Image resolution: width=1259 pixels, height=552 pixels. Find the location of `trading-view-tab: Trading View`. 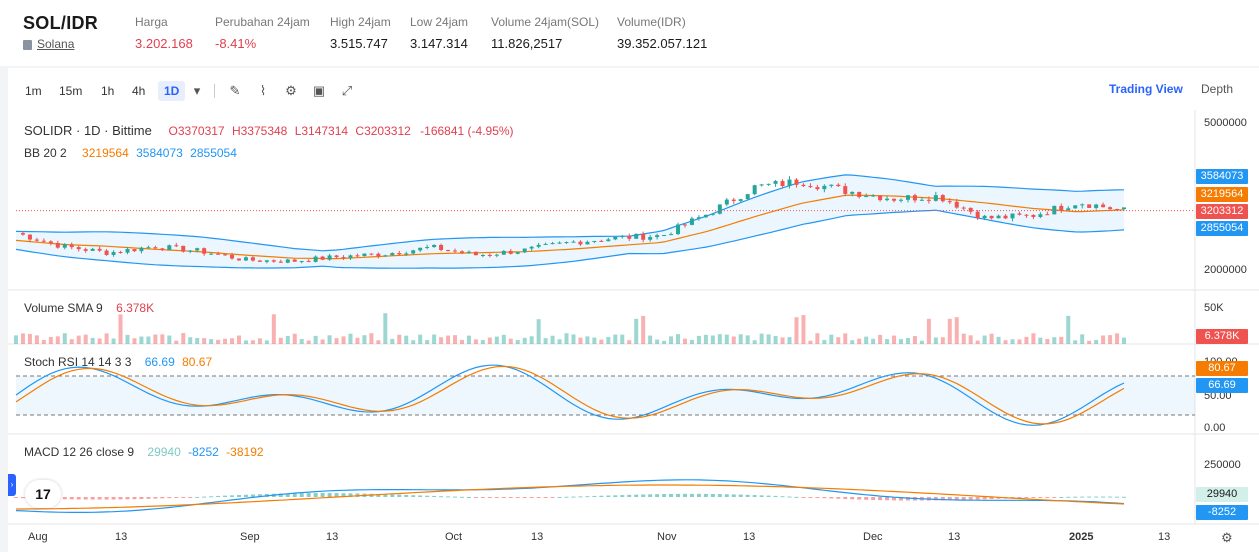

trading-view-tab: Trading View is located at coordinates (1146, 89).